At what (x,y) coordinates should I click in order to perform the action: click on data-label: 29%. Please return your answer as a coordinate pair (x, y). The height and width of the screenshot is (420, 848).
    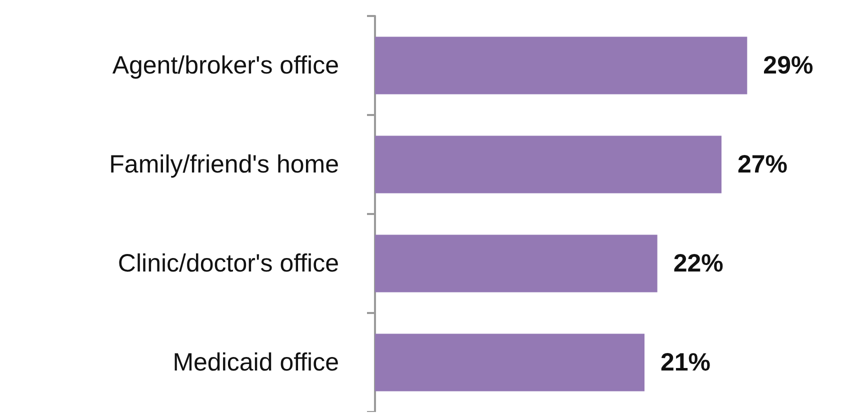
    Looking at the image, I should click on (788, 66).